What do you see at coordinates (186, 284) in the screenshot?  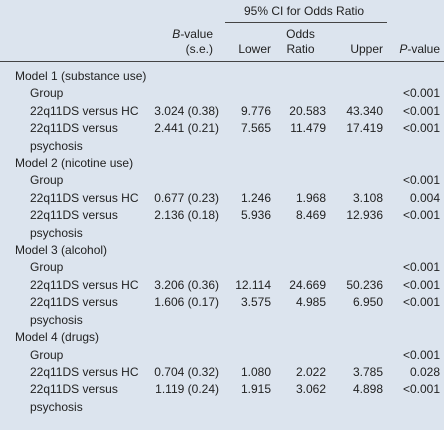 I see `b-value-cell: 3.206 (0.36)` at bounding box center [186, 284].